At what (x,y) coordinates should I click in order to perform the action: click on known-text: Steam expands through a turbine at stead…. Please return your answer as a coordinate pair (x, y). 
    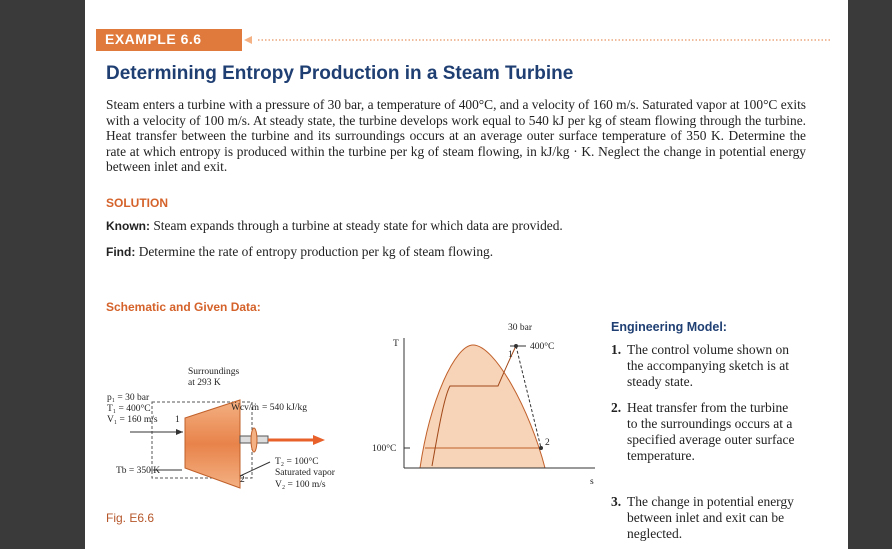
    Looking at the image, I should click on (358, 225).